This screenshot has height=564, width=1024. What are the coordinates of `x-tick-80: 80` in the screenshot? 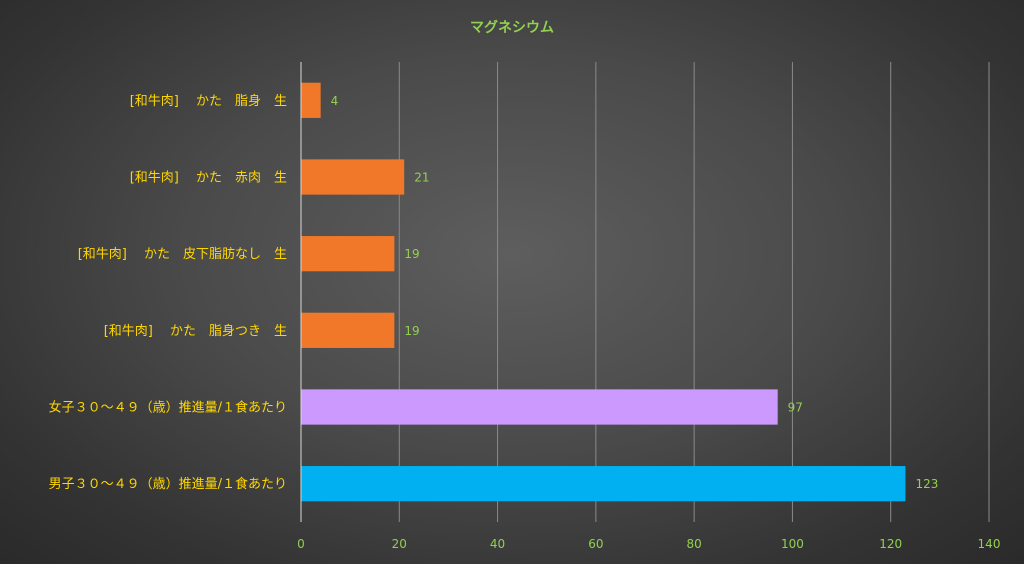 It's located at (694, 544).